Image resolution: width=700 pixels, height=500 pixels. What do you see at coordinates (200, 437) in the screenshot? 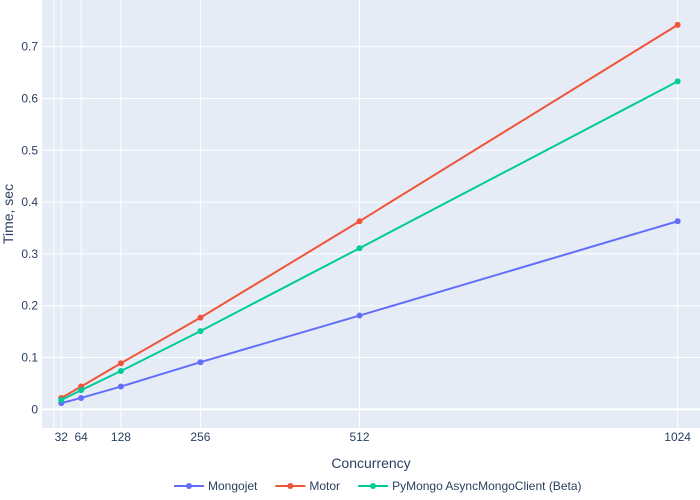
I see `x-tick-label: 256` at bounding box center [200, 437].